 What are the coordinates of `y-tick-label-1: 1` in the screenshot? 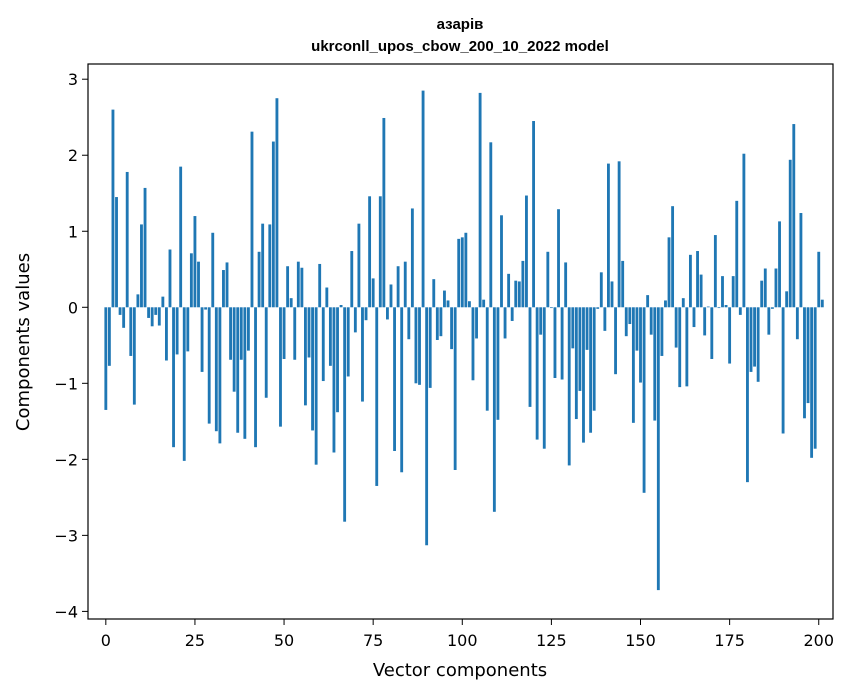 It's located at (73, 231).